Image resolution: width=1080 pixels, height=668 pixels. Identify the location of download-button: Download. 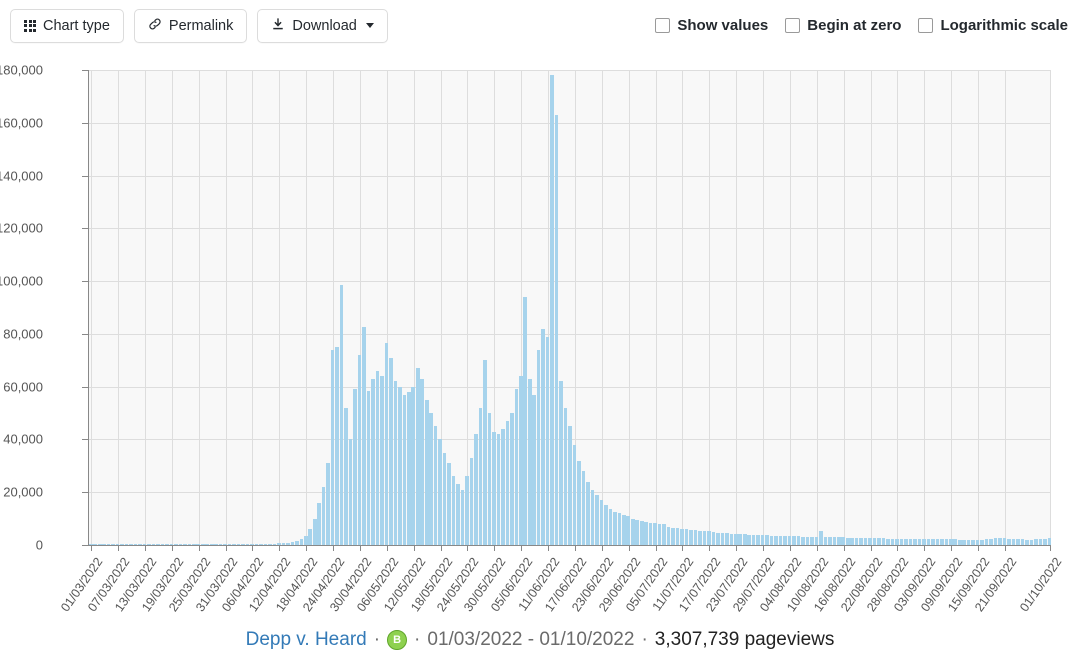
(322, 26).